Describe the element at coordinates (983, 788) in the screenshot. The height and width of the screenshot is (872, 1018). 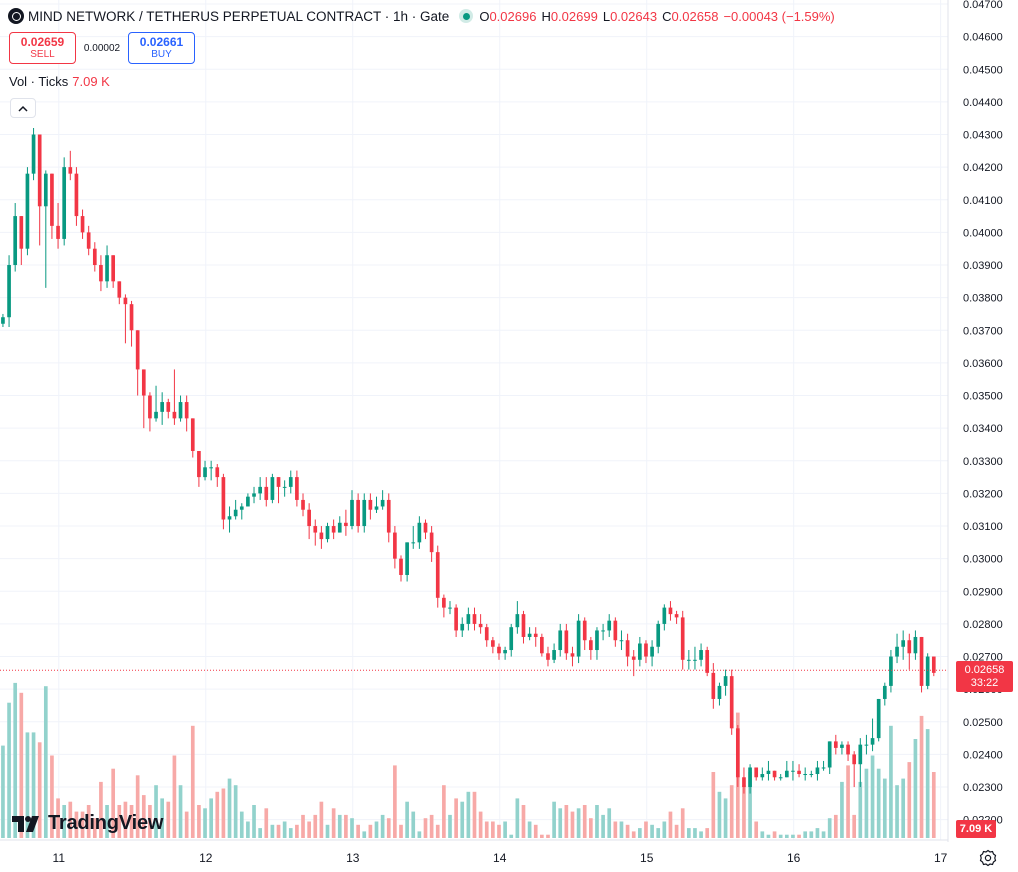
I see `price-tick-label: 0.02300` at that location.